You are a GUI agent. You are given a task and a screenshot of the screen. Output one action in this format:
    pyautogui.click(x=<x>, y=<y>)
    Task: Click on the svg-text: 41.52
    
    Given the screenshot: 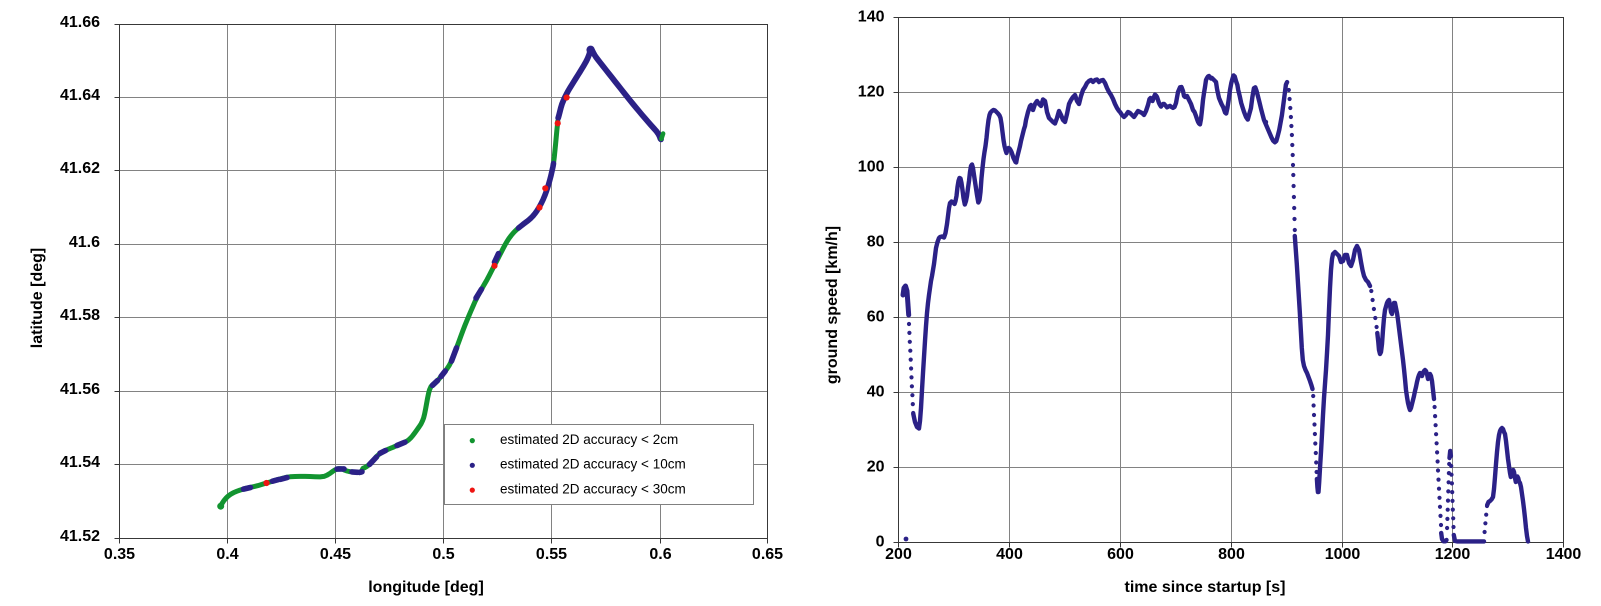 What is the action you would take?
    pyautogui.click(x=80, y=536)
    